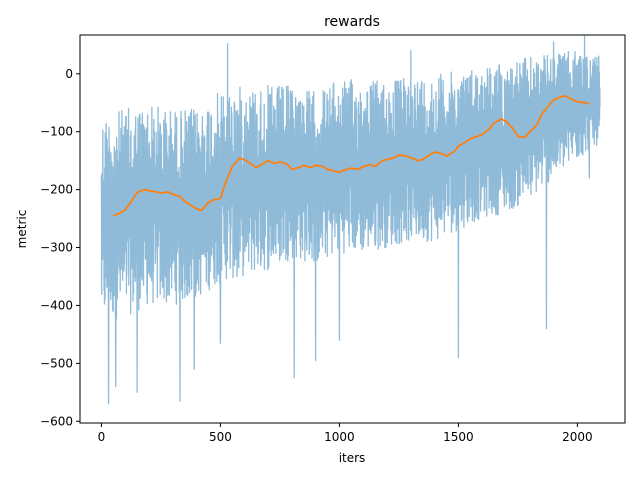 This screenshot has width=640, height=480. Describe the element at coordinates (22, 229) in the screenshot. I see `y-axis-label: metric` at that location.